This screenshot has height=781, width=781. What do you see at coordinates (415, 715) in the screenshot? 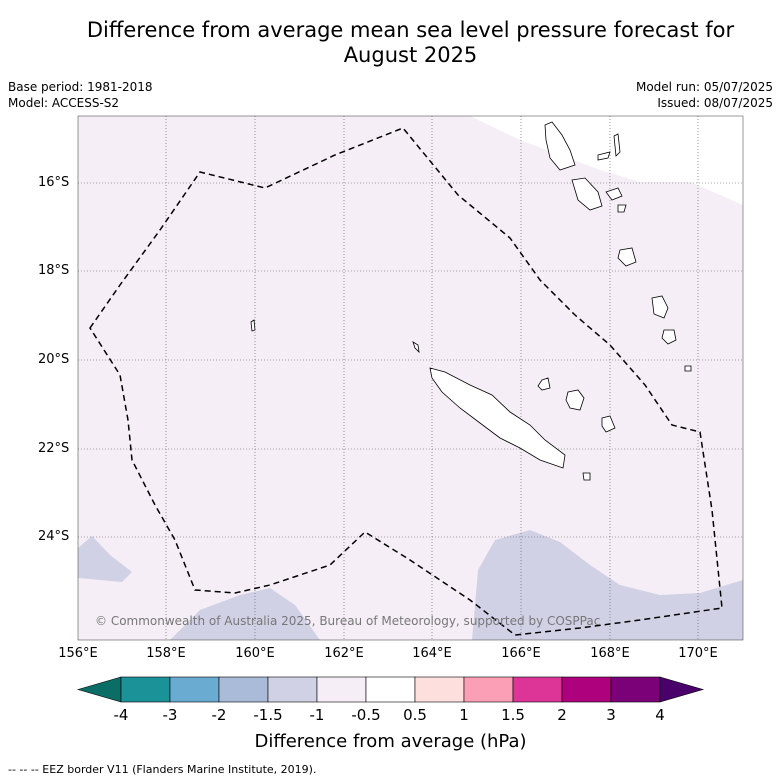
I see `colorbar-tick-label: 0.5` at bounding box center [415, 715].